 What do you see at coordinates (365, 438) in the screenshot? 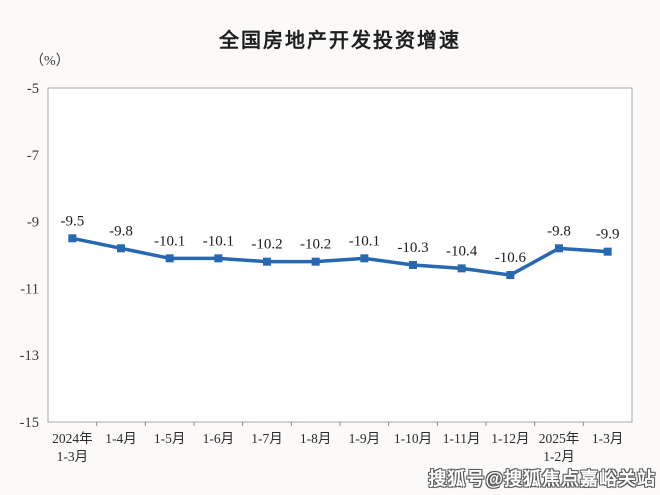
I see `x-category-label: 1-9月` at bounding box center [365, 438].